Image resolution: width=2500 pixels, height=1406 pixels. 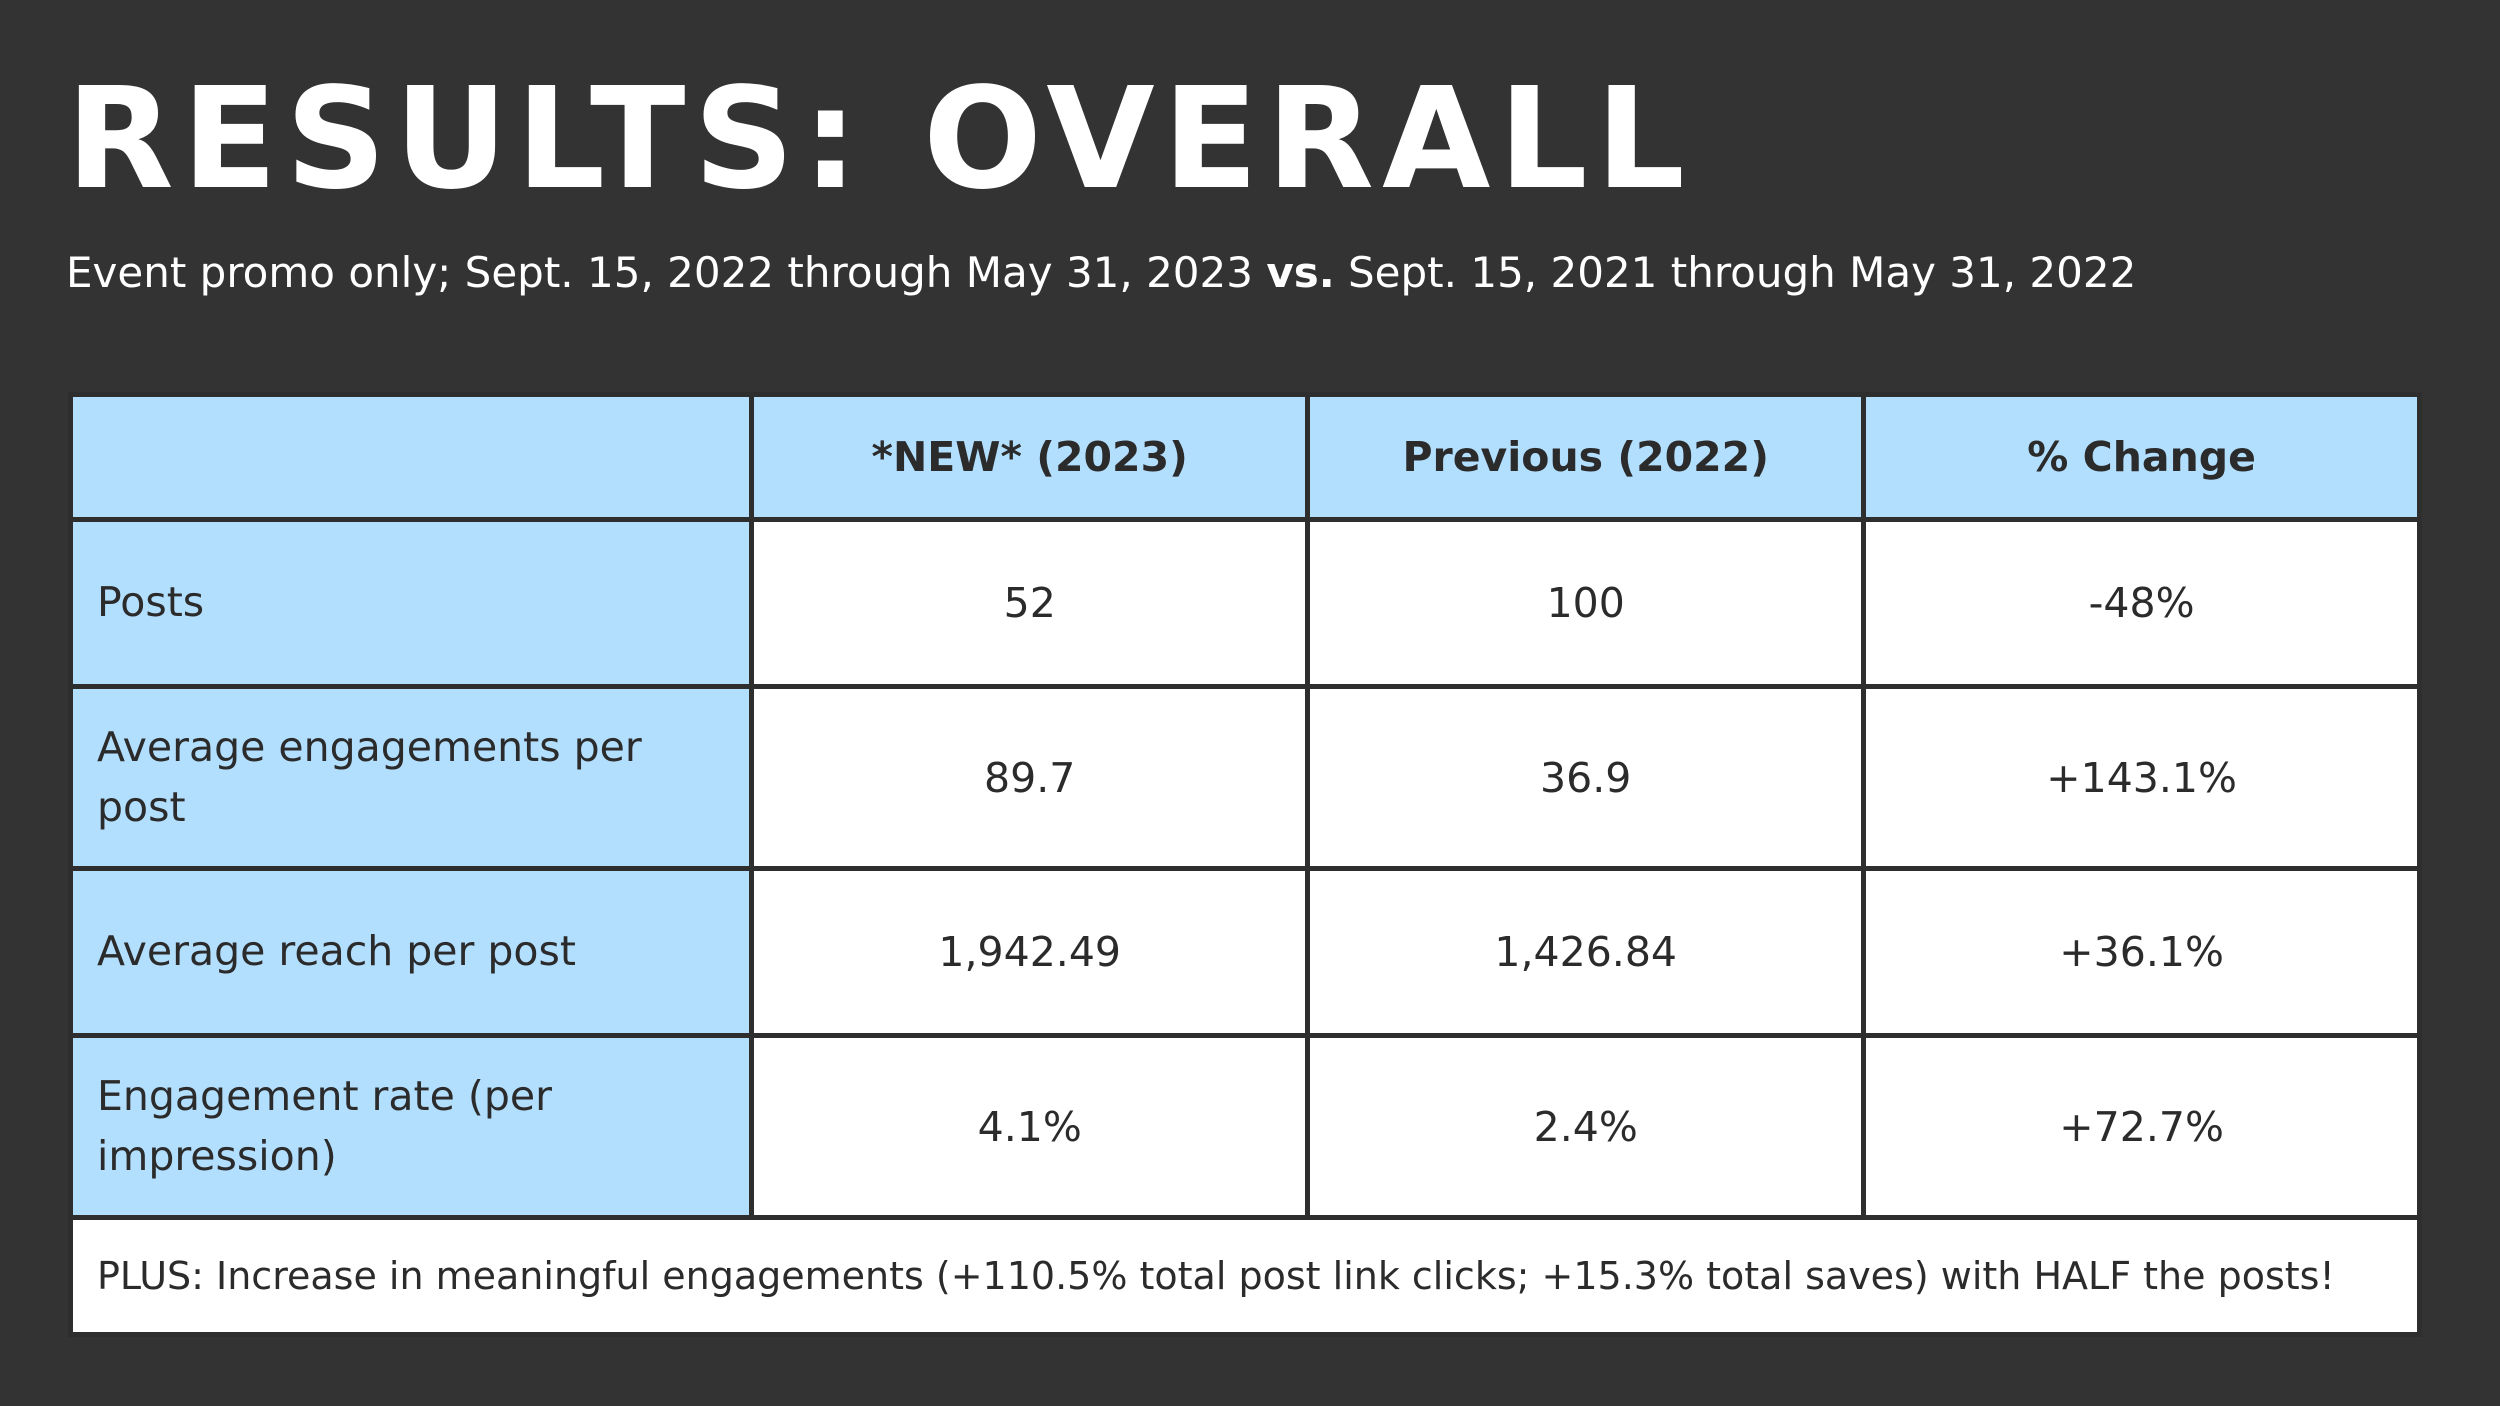 I want to click on row-label: Average engagements per post, so click(x=411, y=777).